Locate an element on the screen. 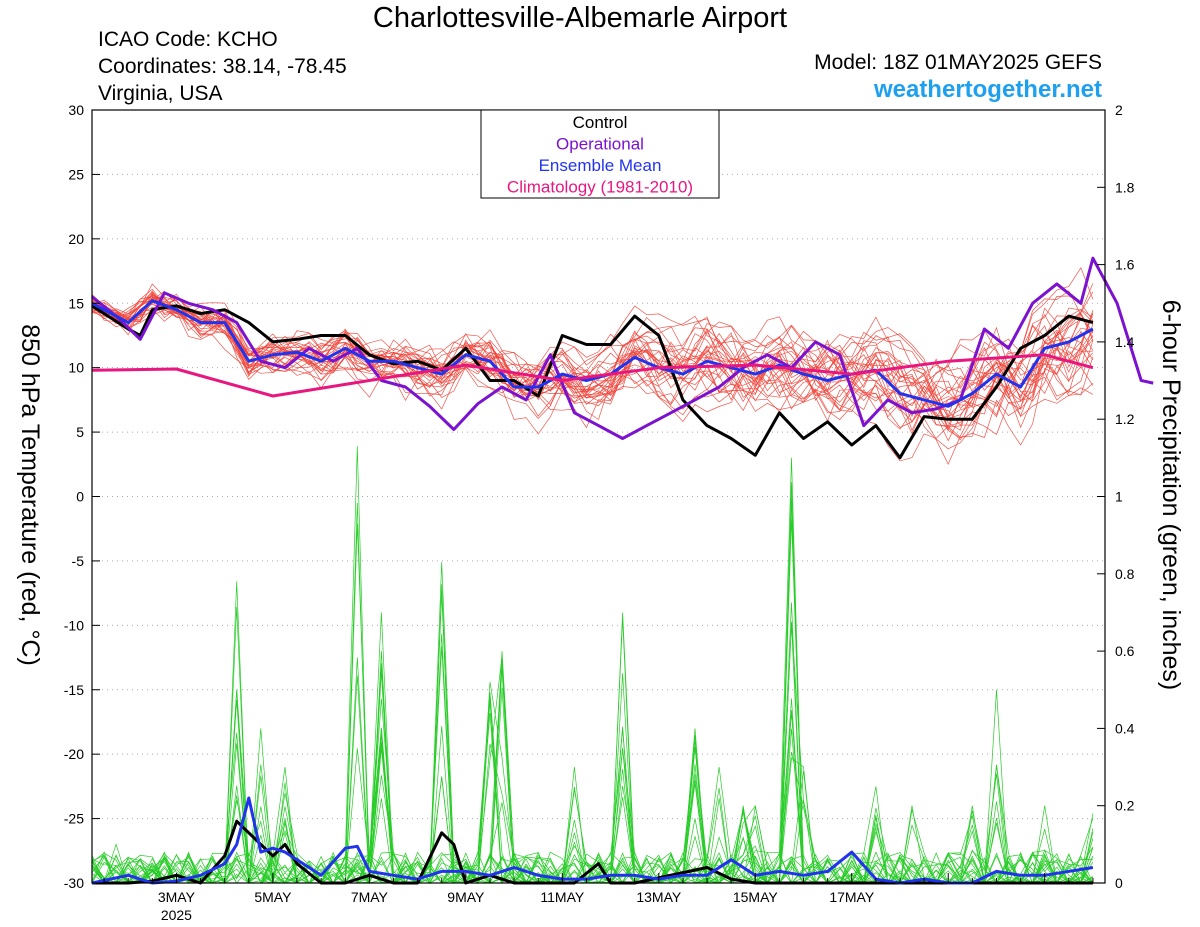 The image size is (1200, 927). icao-code: ICAO Code: KCHO is located at coordinates (188, 39).